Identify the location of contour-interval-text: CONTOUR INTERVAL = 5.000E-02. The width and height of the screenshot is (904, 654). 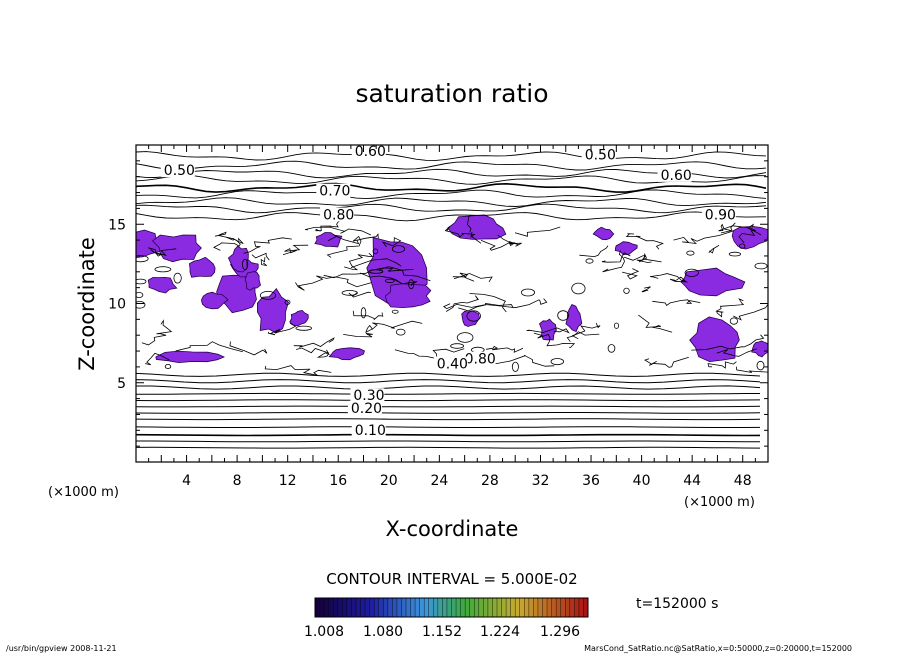
(451, 579).